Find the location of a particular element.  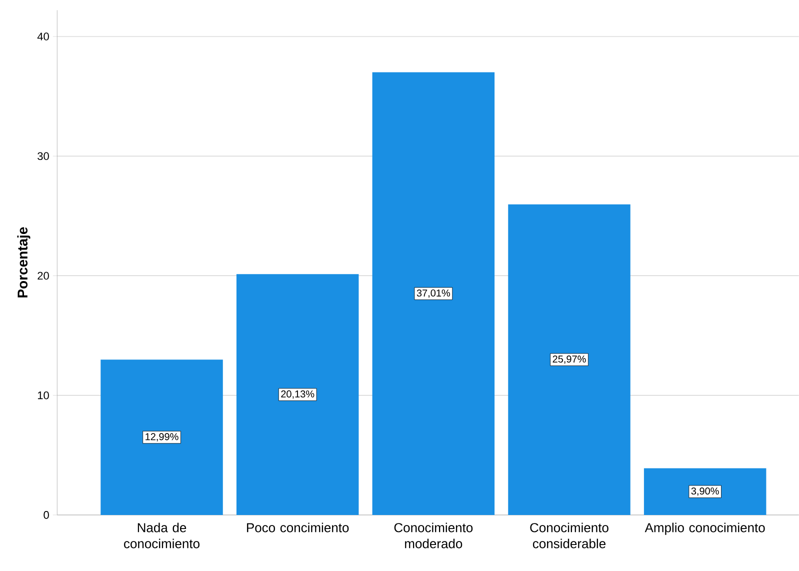

y-tick-label: 10 is located at coordinates (43, 395).